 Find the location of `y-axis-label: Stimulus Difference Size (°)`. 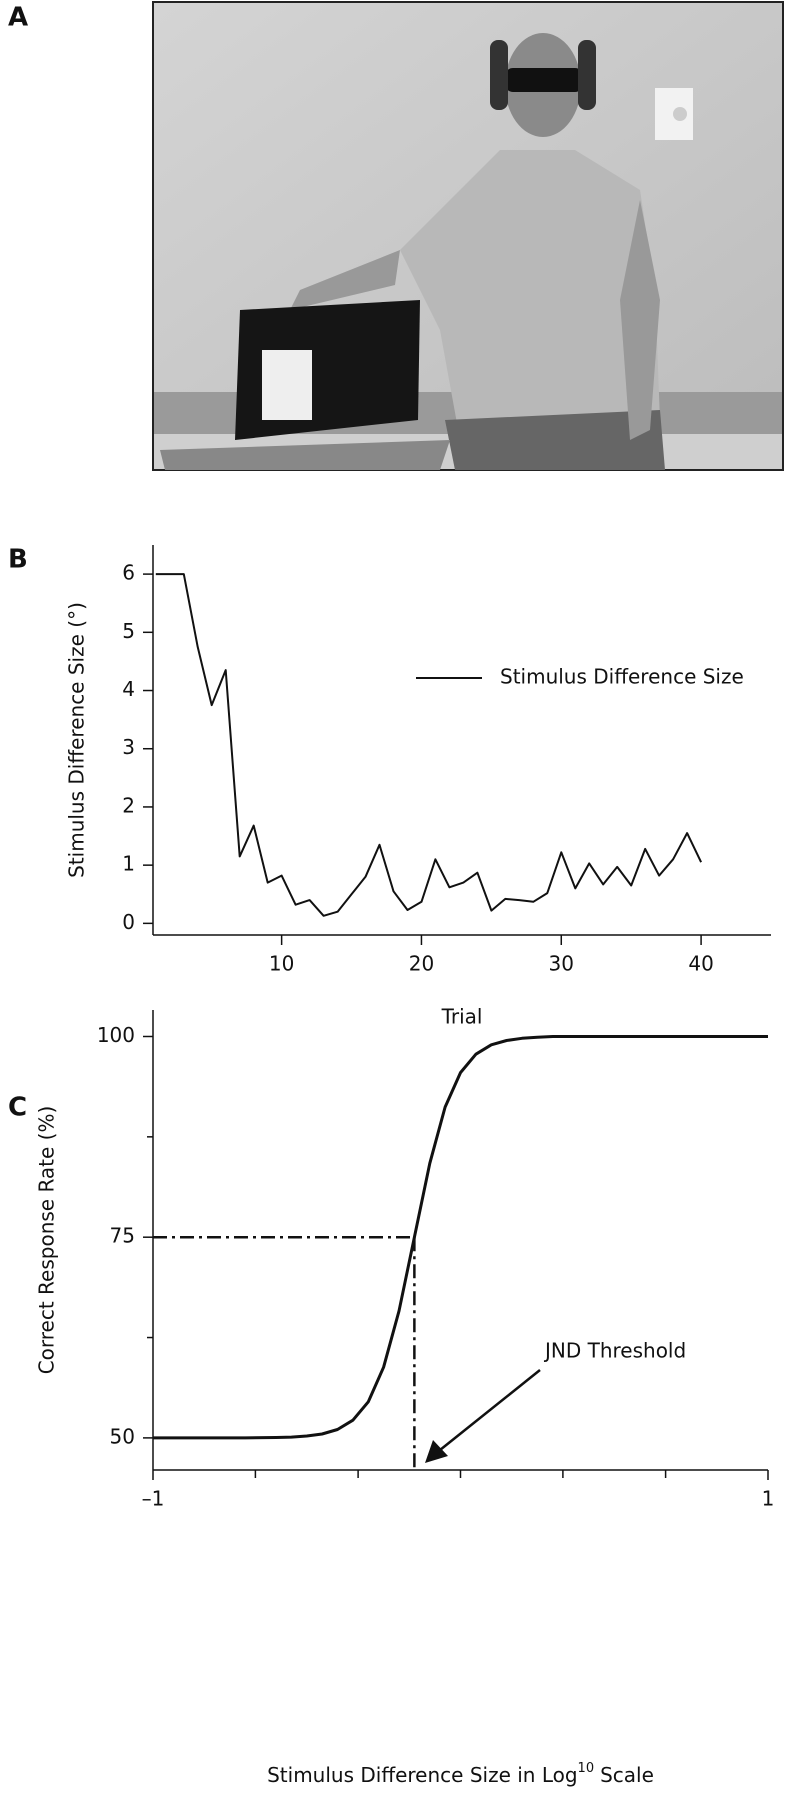

y-axis-label: Stimulus Difference Size (°) is located at coordinates (77, 740).